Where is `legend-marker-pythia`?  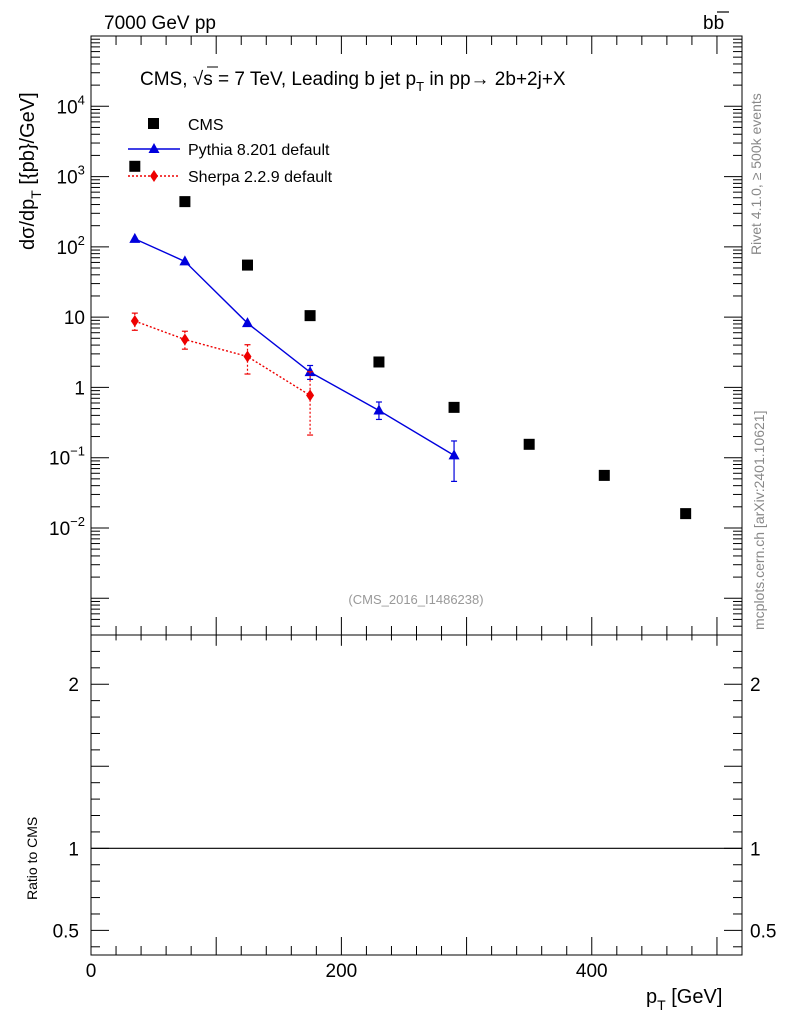
legend-marker-pythia is located at coordinates (154, 148).